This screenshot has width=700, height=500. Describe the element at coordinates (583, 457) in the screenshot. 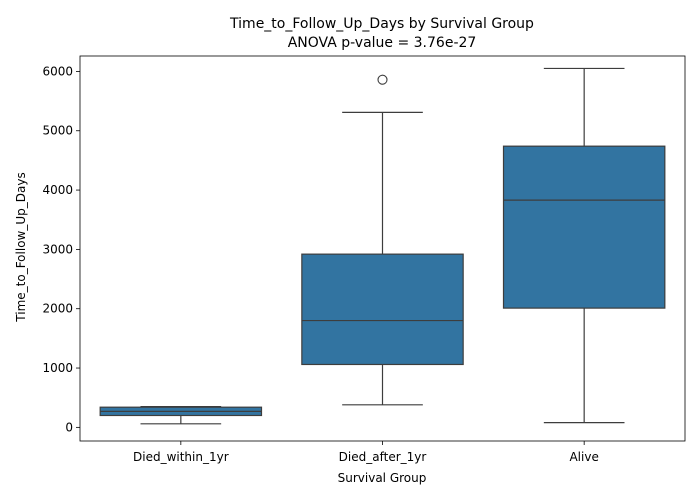

I see `x-tick-label: Alive` at that location.